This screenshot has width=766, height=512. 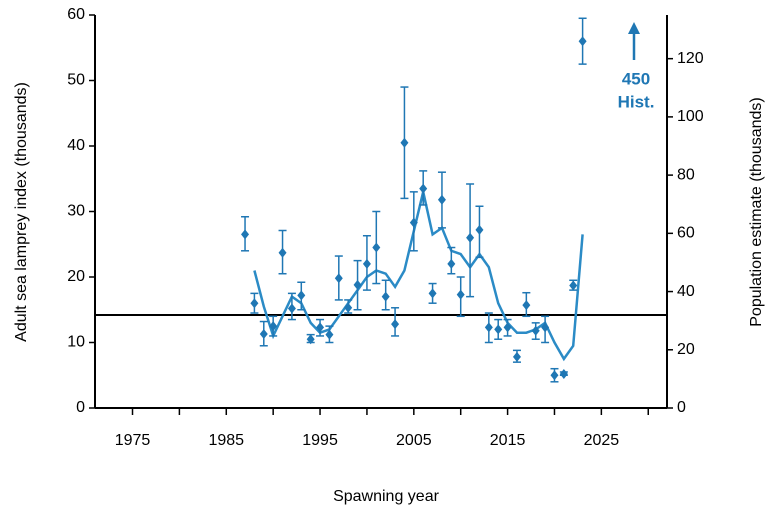 What do you see at coordinates (76, 80) in the screenshot?
I see `y-tick-label: 50` at bounding box center [76, 80].